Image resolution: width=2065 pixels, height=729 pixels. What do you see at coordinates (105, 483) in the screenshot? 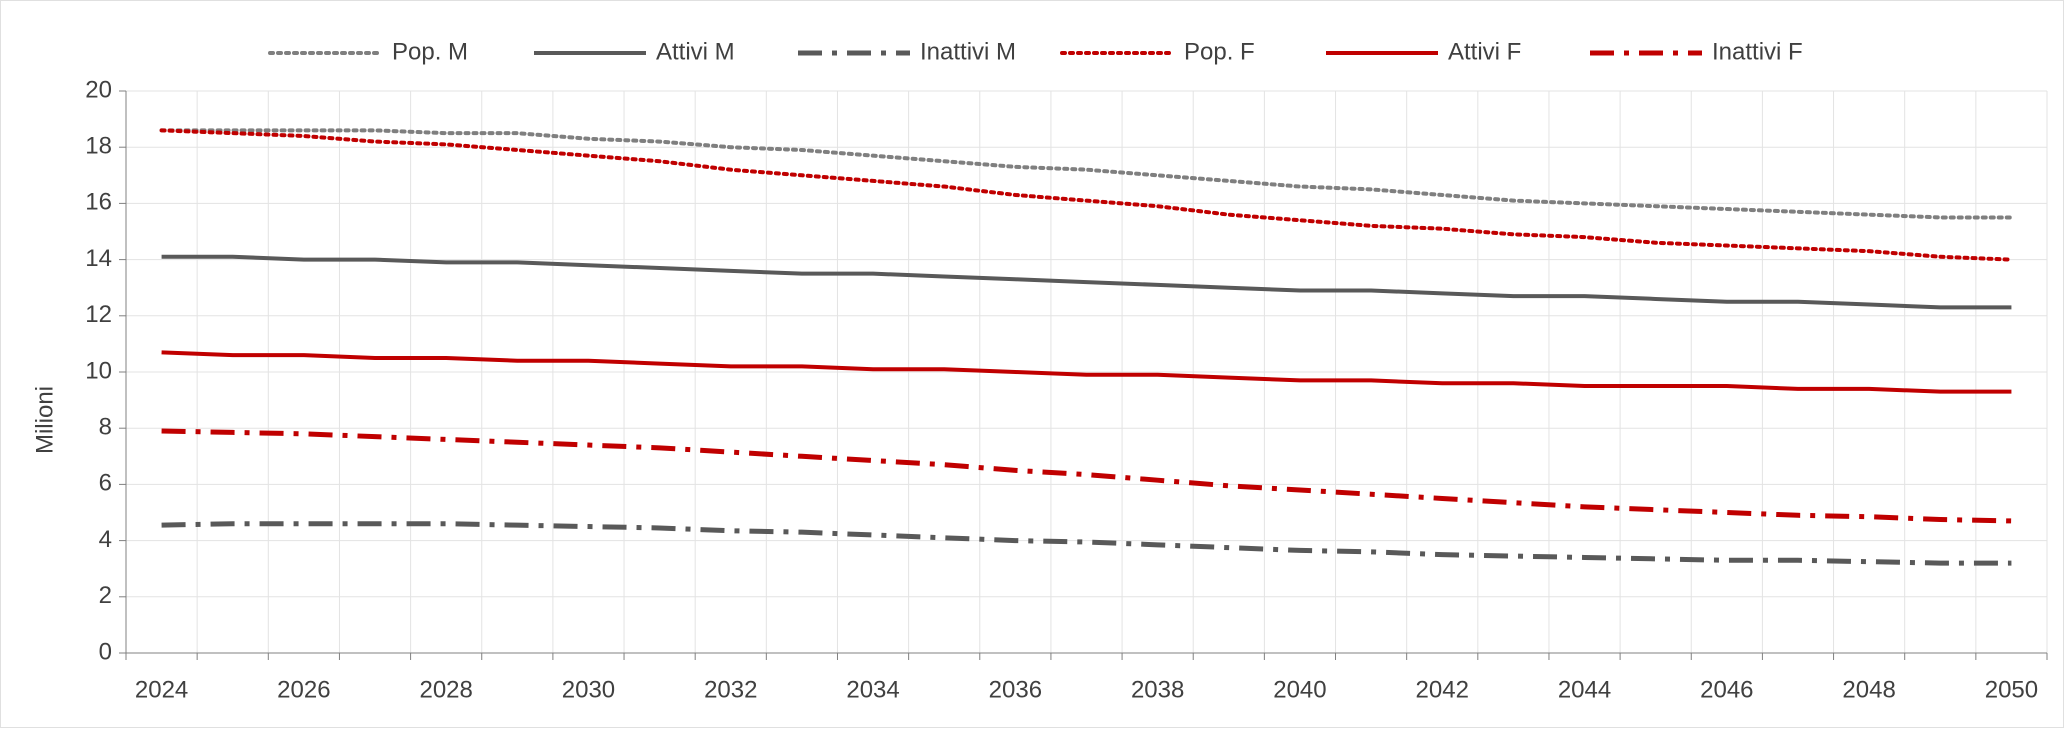
I see `y-tick-label: 6` at bounding box center [105, 483].